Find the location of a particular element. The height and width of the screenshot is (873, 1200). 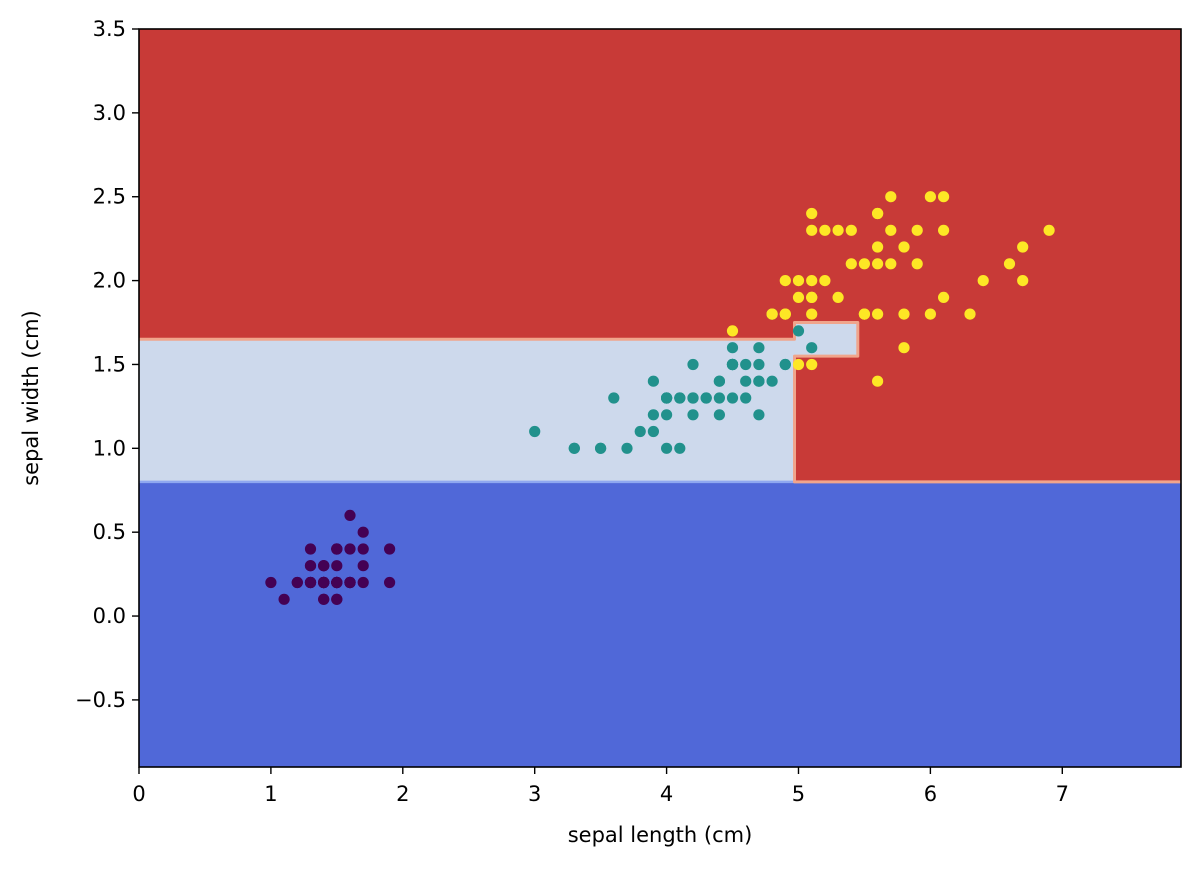

y-tick-label: 3.0 is located at coordinates (109, 113).